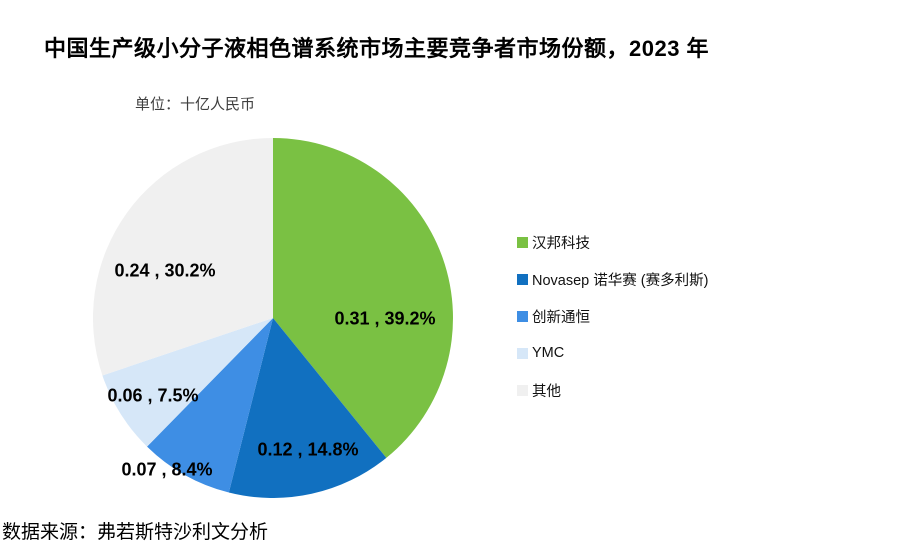 This screenshot has height=553, width=897. I want to click on legend-item-cxth: 创新通恒, so click(612, 316).